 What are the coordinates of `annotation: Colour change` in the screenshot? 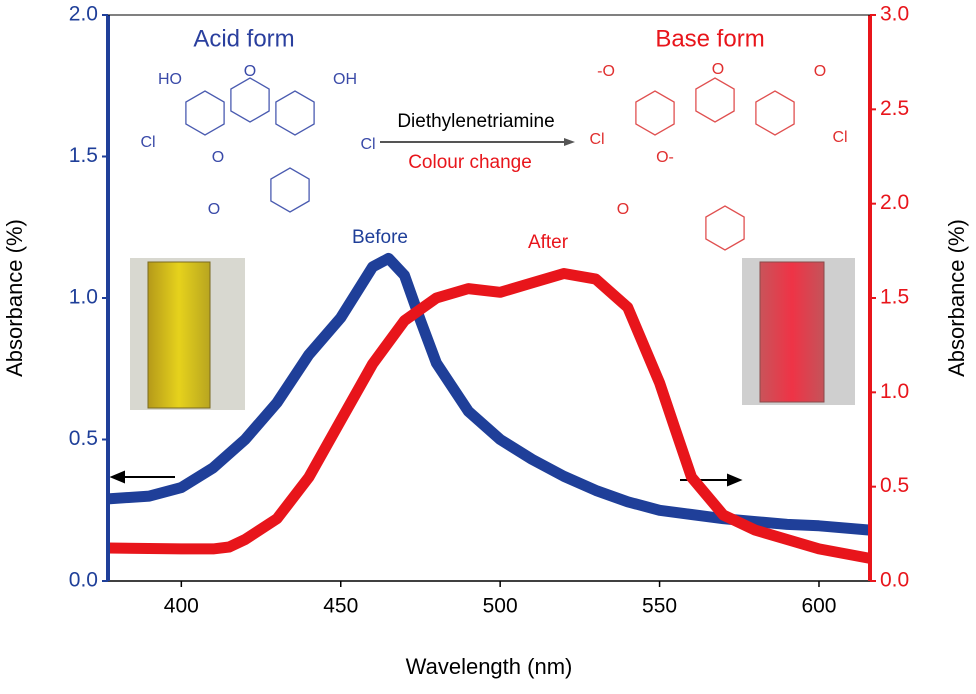 It's located at (470, 162).